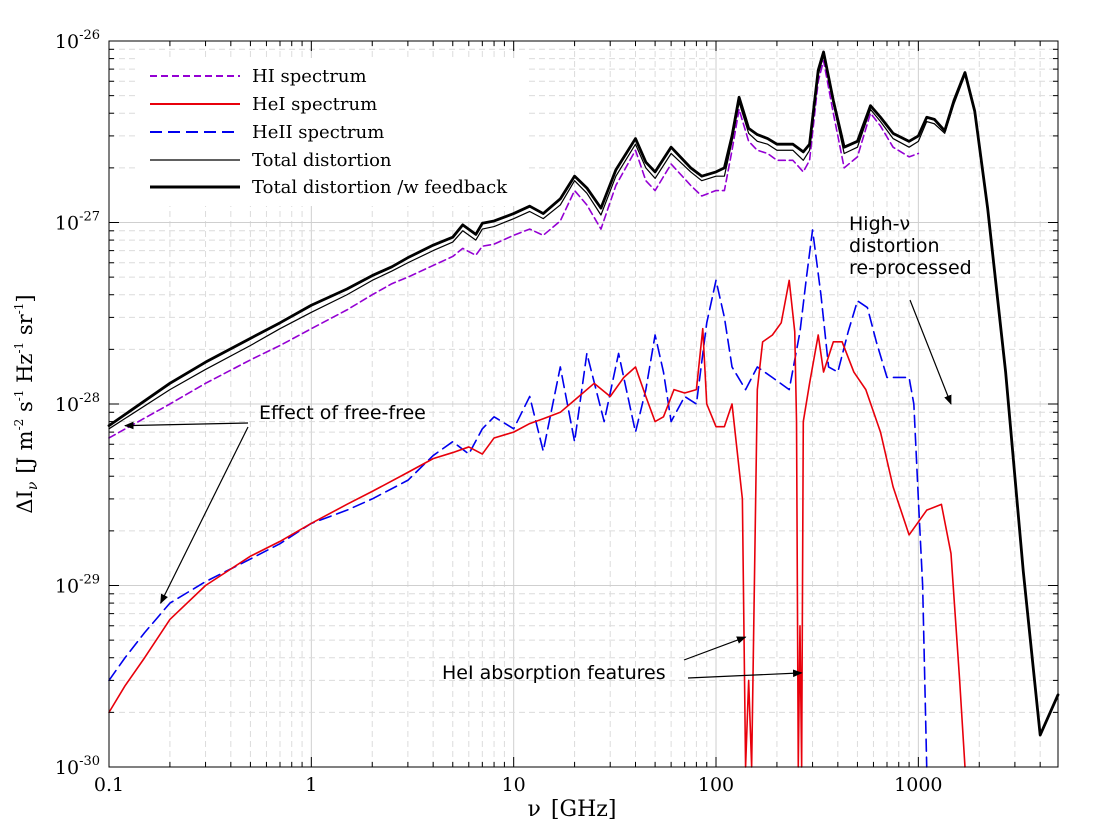  Describe the element at coordinates (77, 585) in the screenshot. I see `y-tick-label: 10-29` at that location.